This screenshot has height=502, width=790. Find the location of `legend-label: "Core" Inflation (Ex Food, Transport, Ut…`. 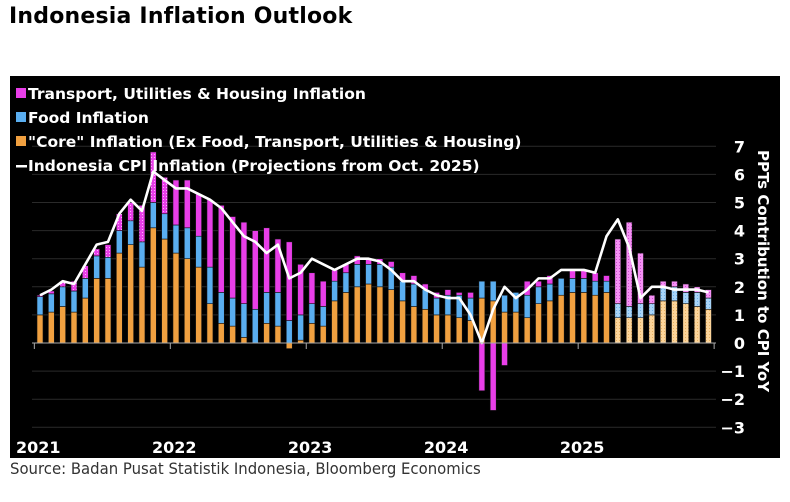

legend-label: "Core" Inflation (Ex Food, Transport, Ut… is located at coordinates (274, 142).